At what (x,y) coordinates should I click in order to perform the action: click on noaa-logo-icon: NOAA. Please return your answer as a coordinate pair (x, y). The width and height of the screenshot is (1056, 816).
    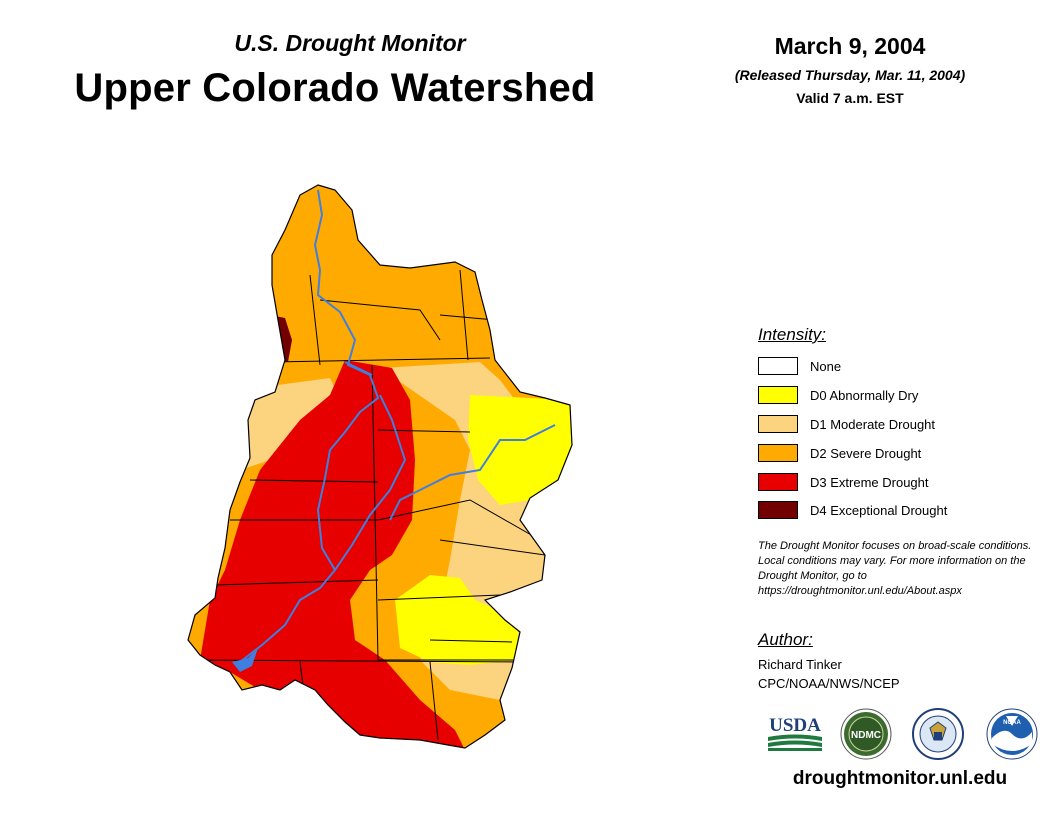
    Looking at the image, I should click on (1012, 734).